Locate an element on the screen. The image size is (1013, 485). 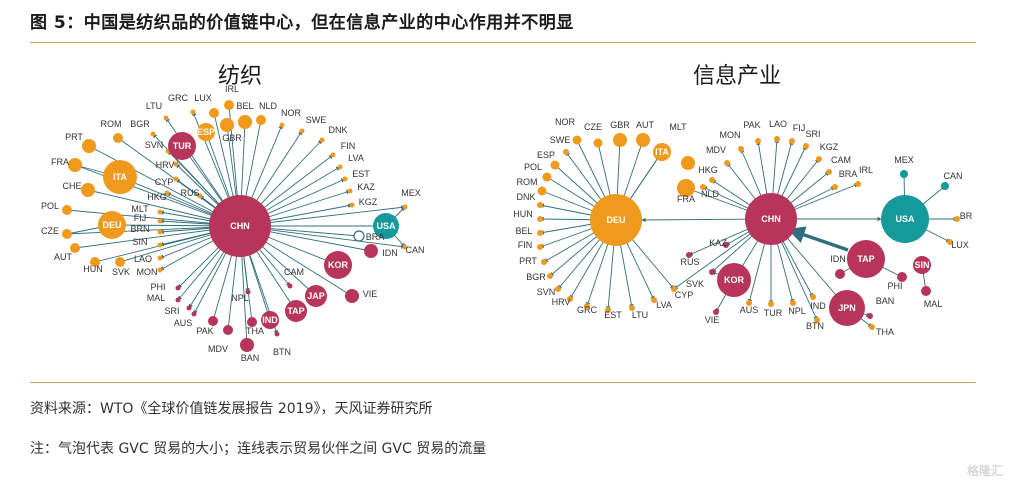
node-right-sri is located at coordinates (806, 146).